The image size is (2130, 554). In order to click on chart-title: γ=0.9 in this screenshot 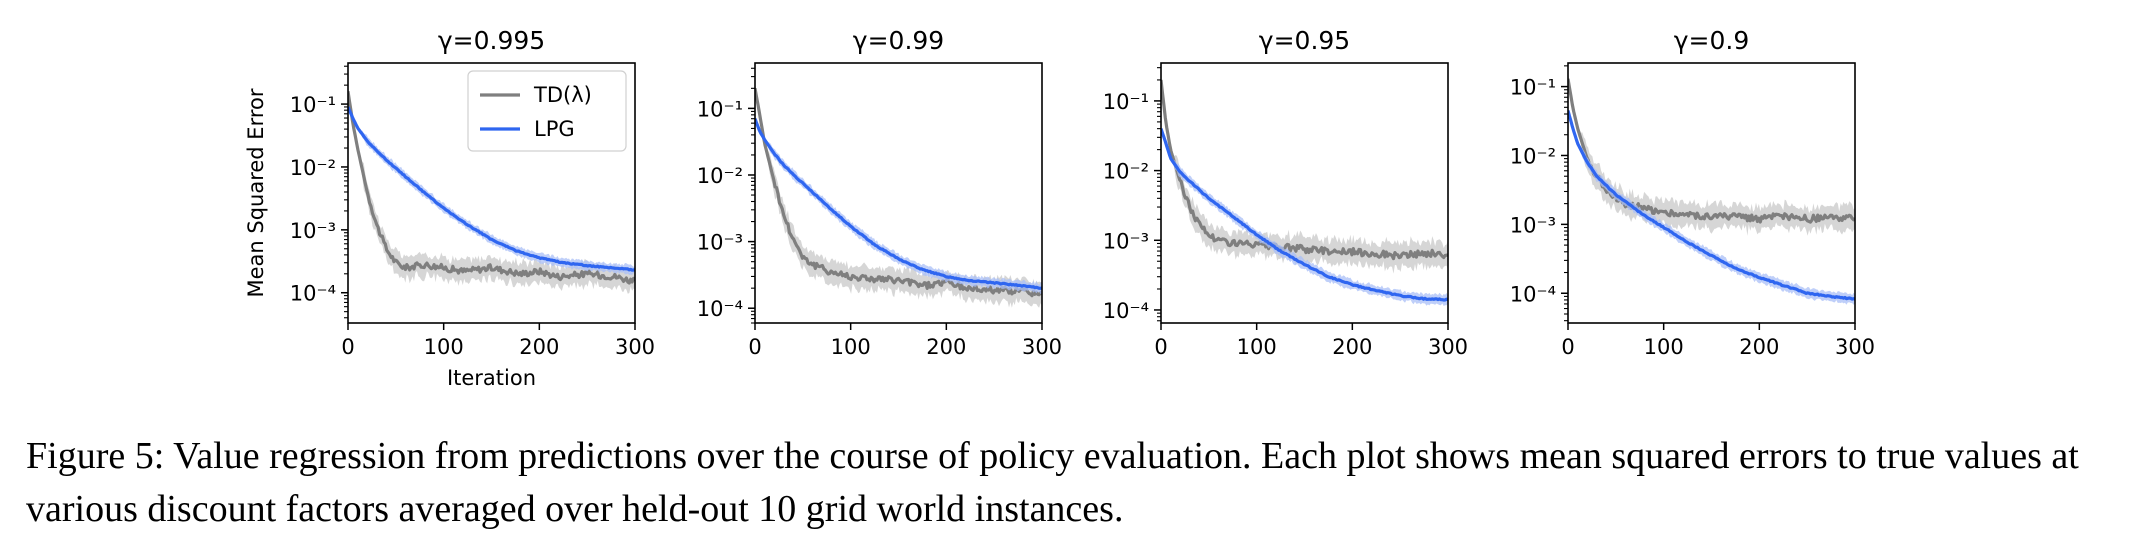, I will do `click(1712, 40)`.